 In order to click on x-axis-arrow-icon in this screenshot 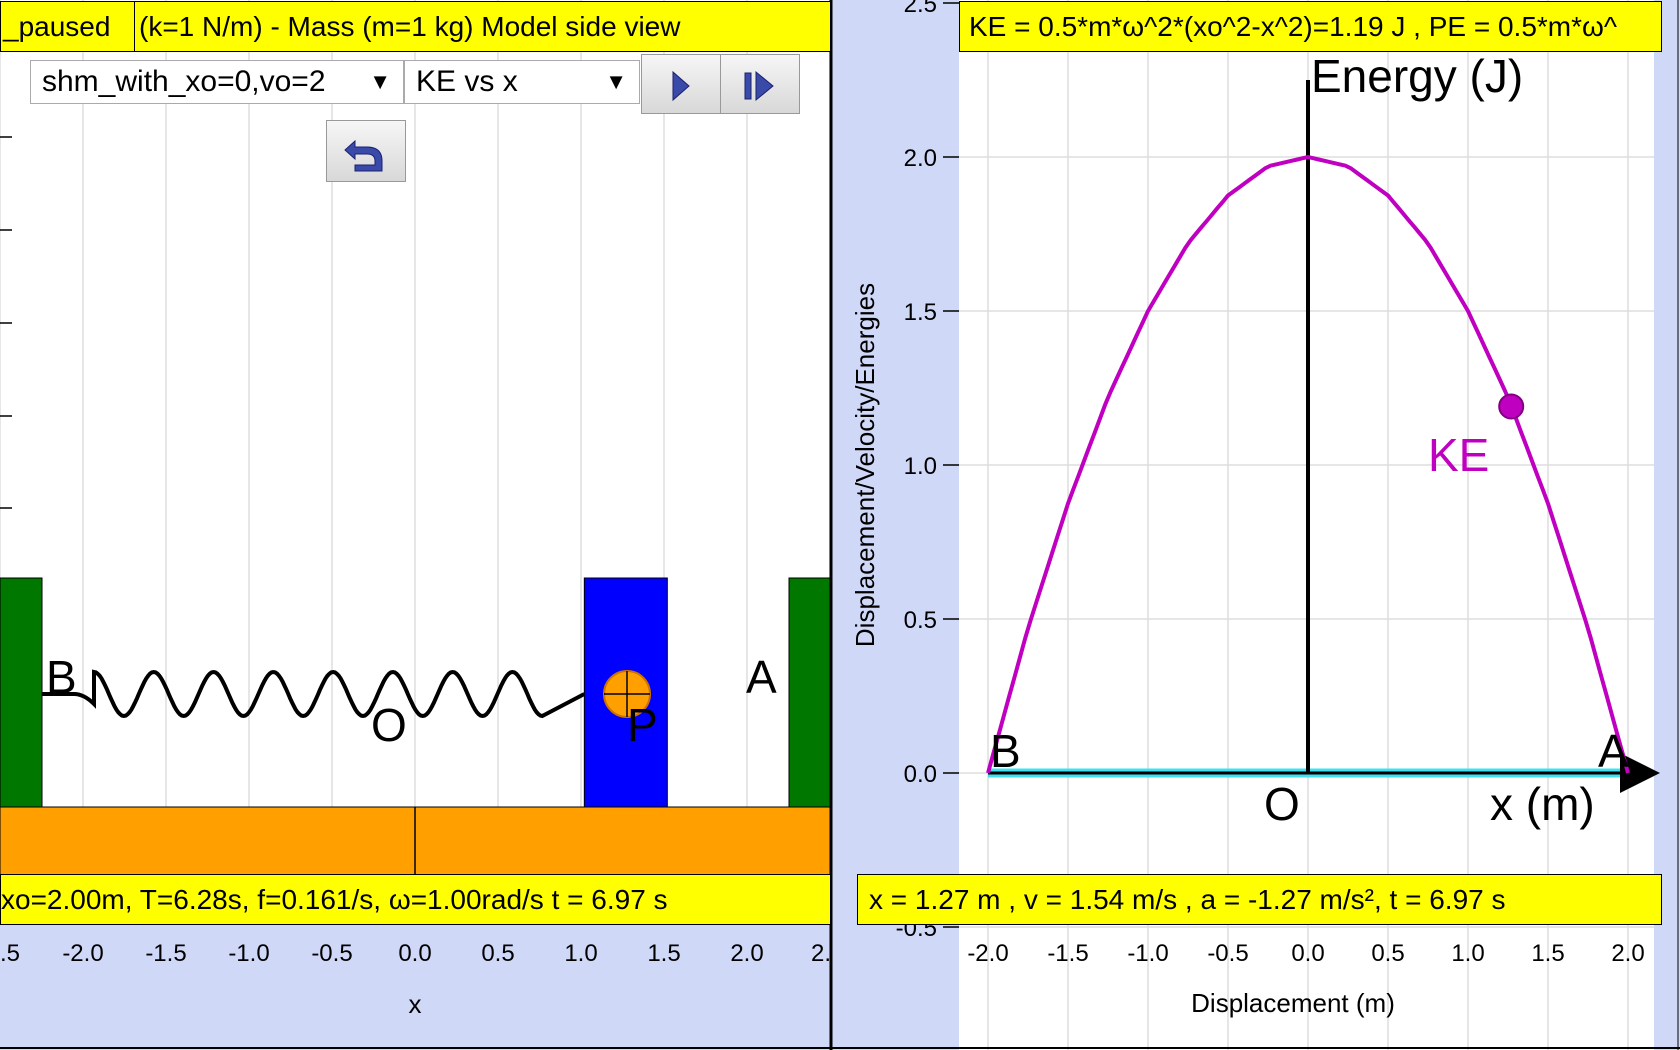, I will do `click(1640, 773)`.